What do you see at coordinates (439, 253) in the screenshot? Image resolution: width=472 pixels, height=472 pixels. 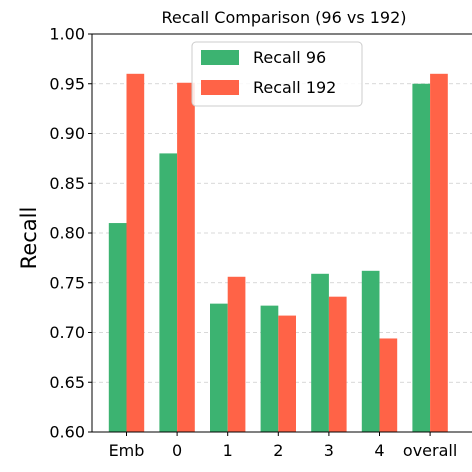 I see `bar-recall-192-overall` at bounding box center [439, 253].